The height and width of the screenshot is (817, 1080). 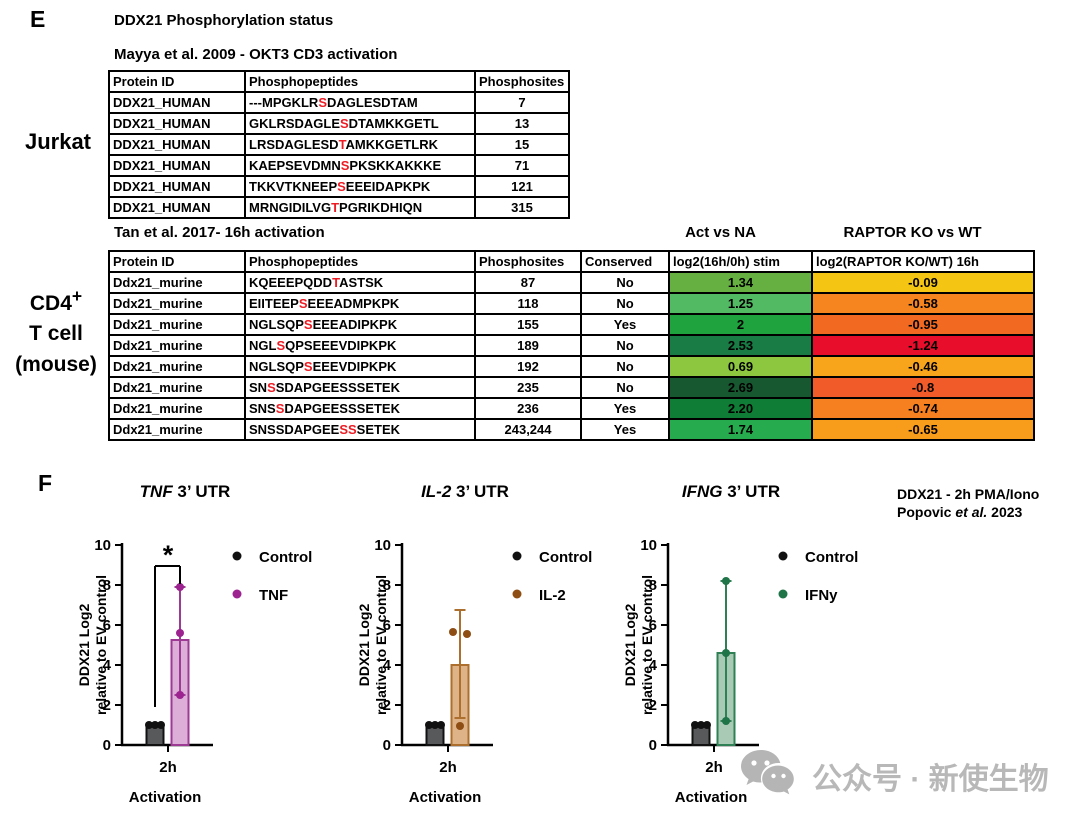 I want to click on raptor-ko-cell: -0.09, so click(x=923, y=282).